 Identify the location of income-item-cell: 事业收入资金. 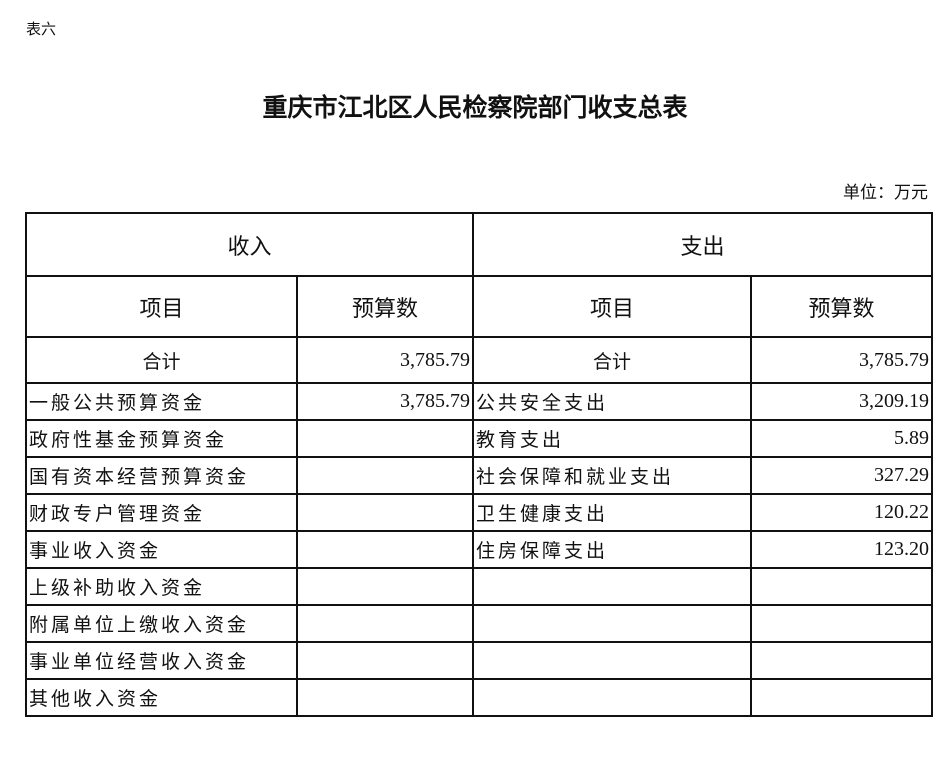
(161, 549).